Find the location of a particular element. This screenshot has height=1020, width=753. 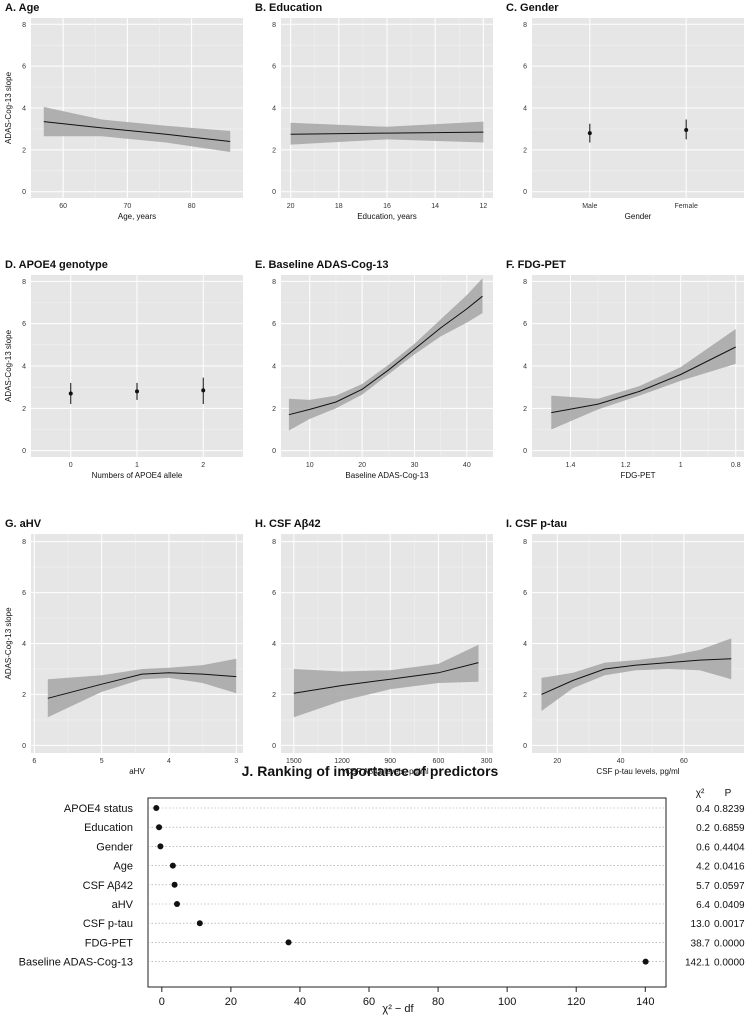

chi2-value: 6.4 is located at coordinates (703, 905).